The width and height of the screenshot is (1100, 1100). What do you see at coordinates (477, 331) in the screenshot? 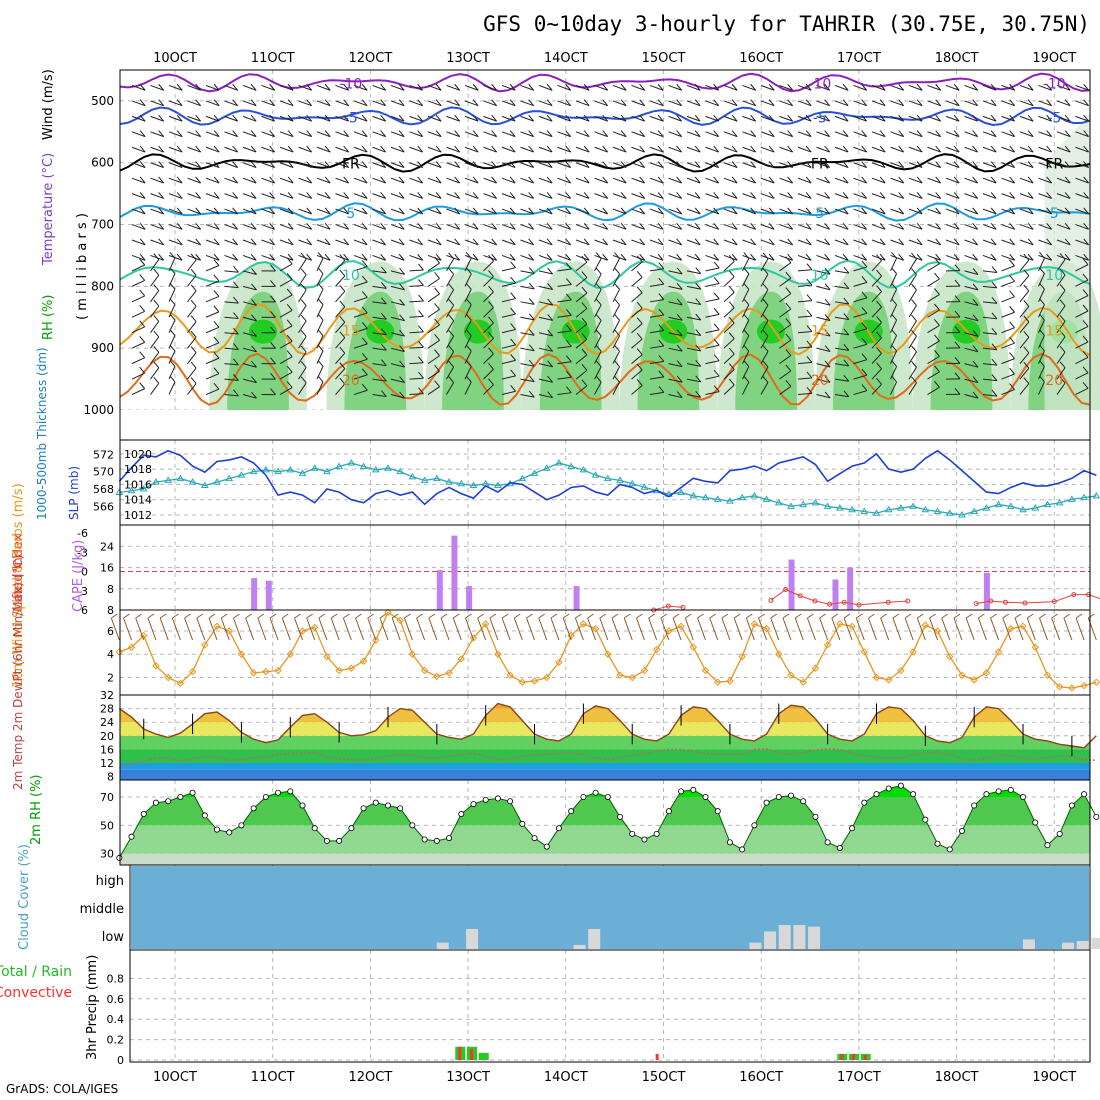
I see `rh-shading-high` at bounding box center [477, 331].